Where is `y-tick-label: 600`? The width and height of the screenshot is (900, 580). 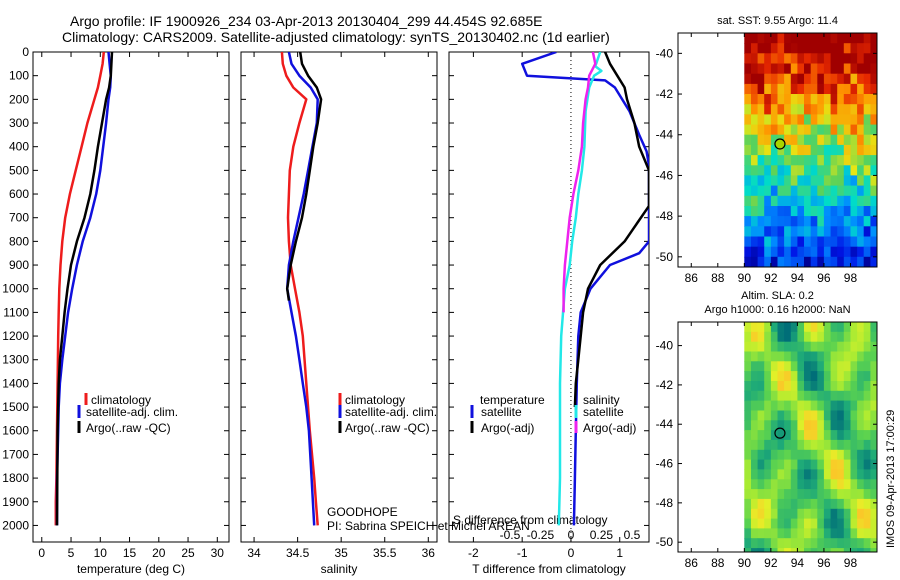 y-tick-label: 600 is located at coordinates (19, 194).